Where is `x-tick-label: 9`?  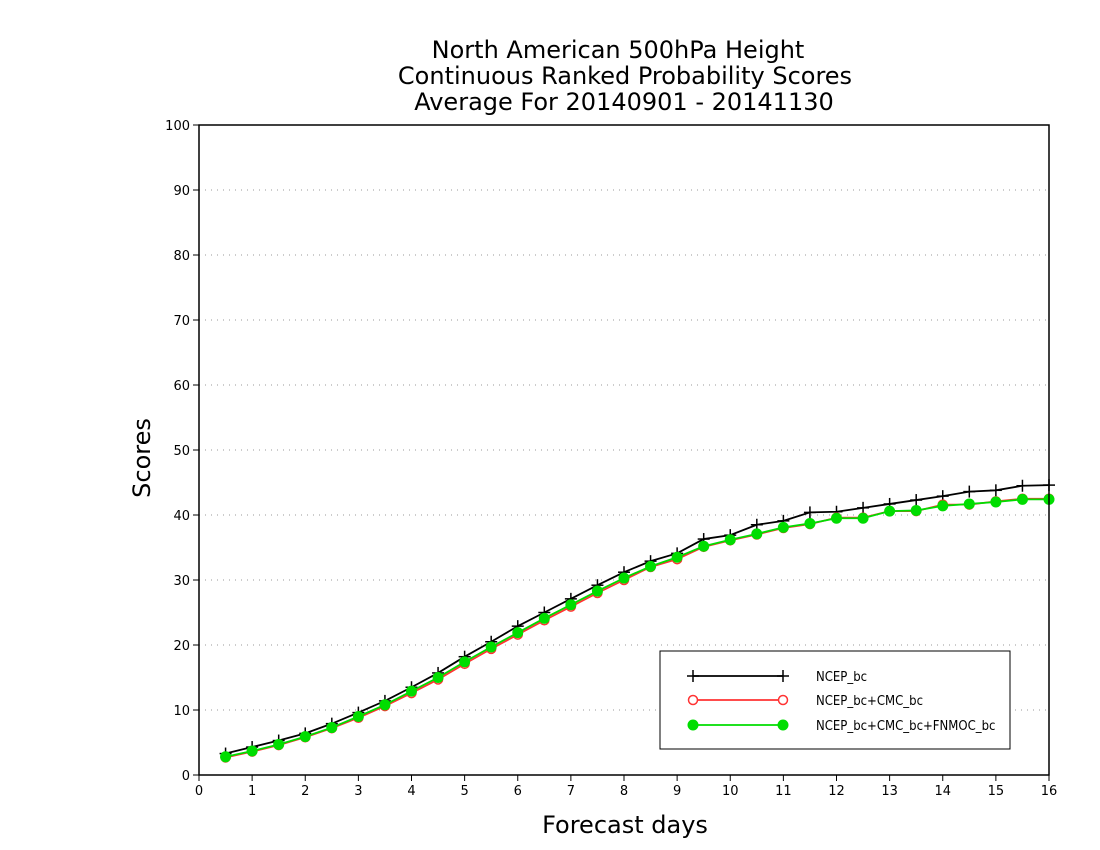
x-tick-label: 9 is located at coordinates (677, 791).